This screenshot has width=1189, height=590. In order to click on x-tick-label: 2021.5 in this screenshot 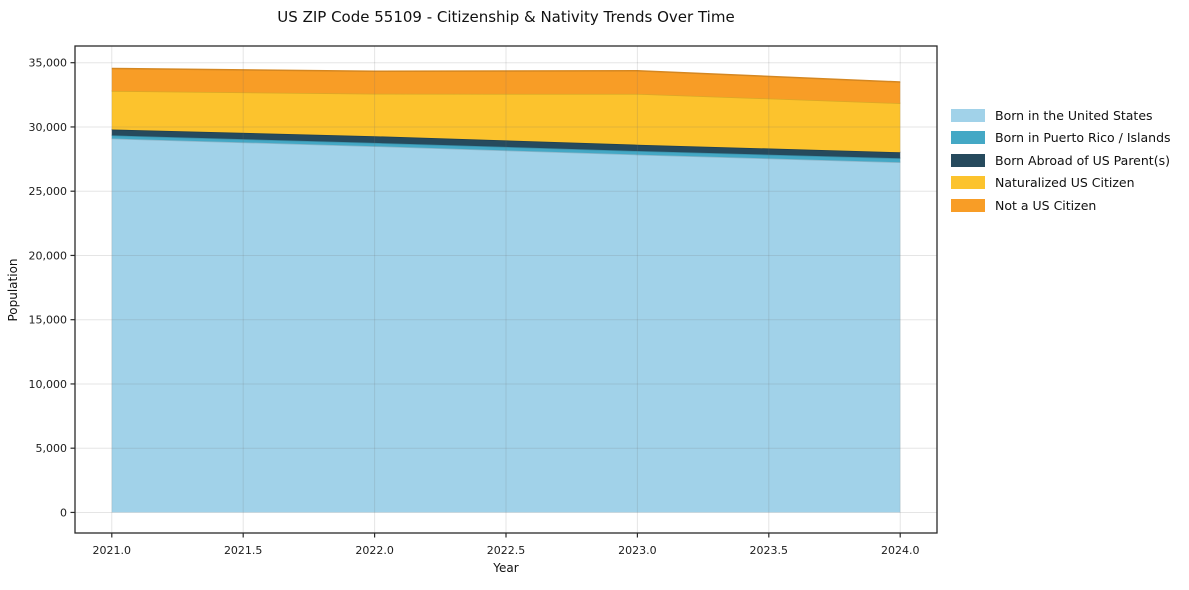, I will do `click(243, 550)`.